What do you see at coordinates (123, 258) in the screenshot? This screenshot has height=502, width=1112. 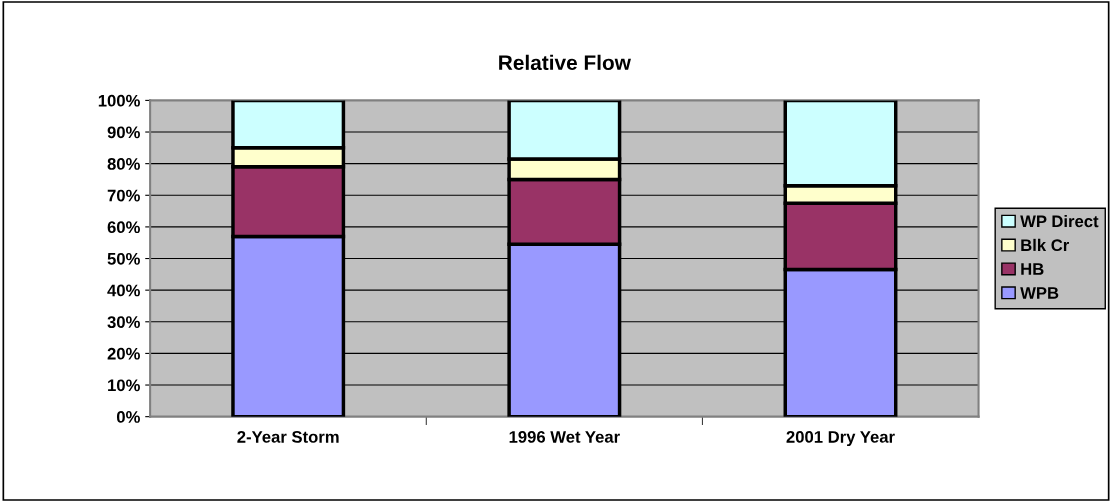 I see `y-tick-label: 50%` at bounding box center [123, 258].